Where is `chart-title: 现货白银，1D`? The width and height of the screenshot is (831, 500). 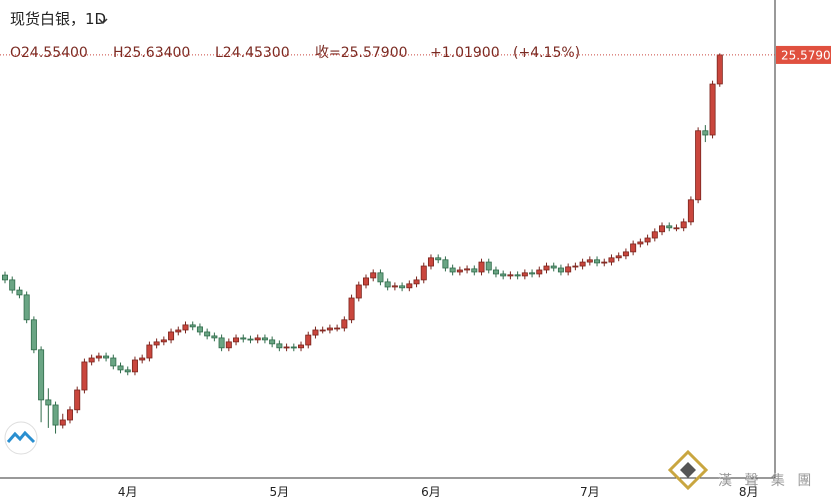 chart-title: 现货白银，1D is located at coordinates (58, 19).